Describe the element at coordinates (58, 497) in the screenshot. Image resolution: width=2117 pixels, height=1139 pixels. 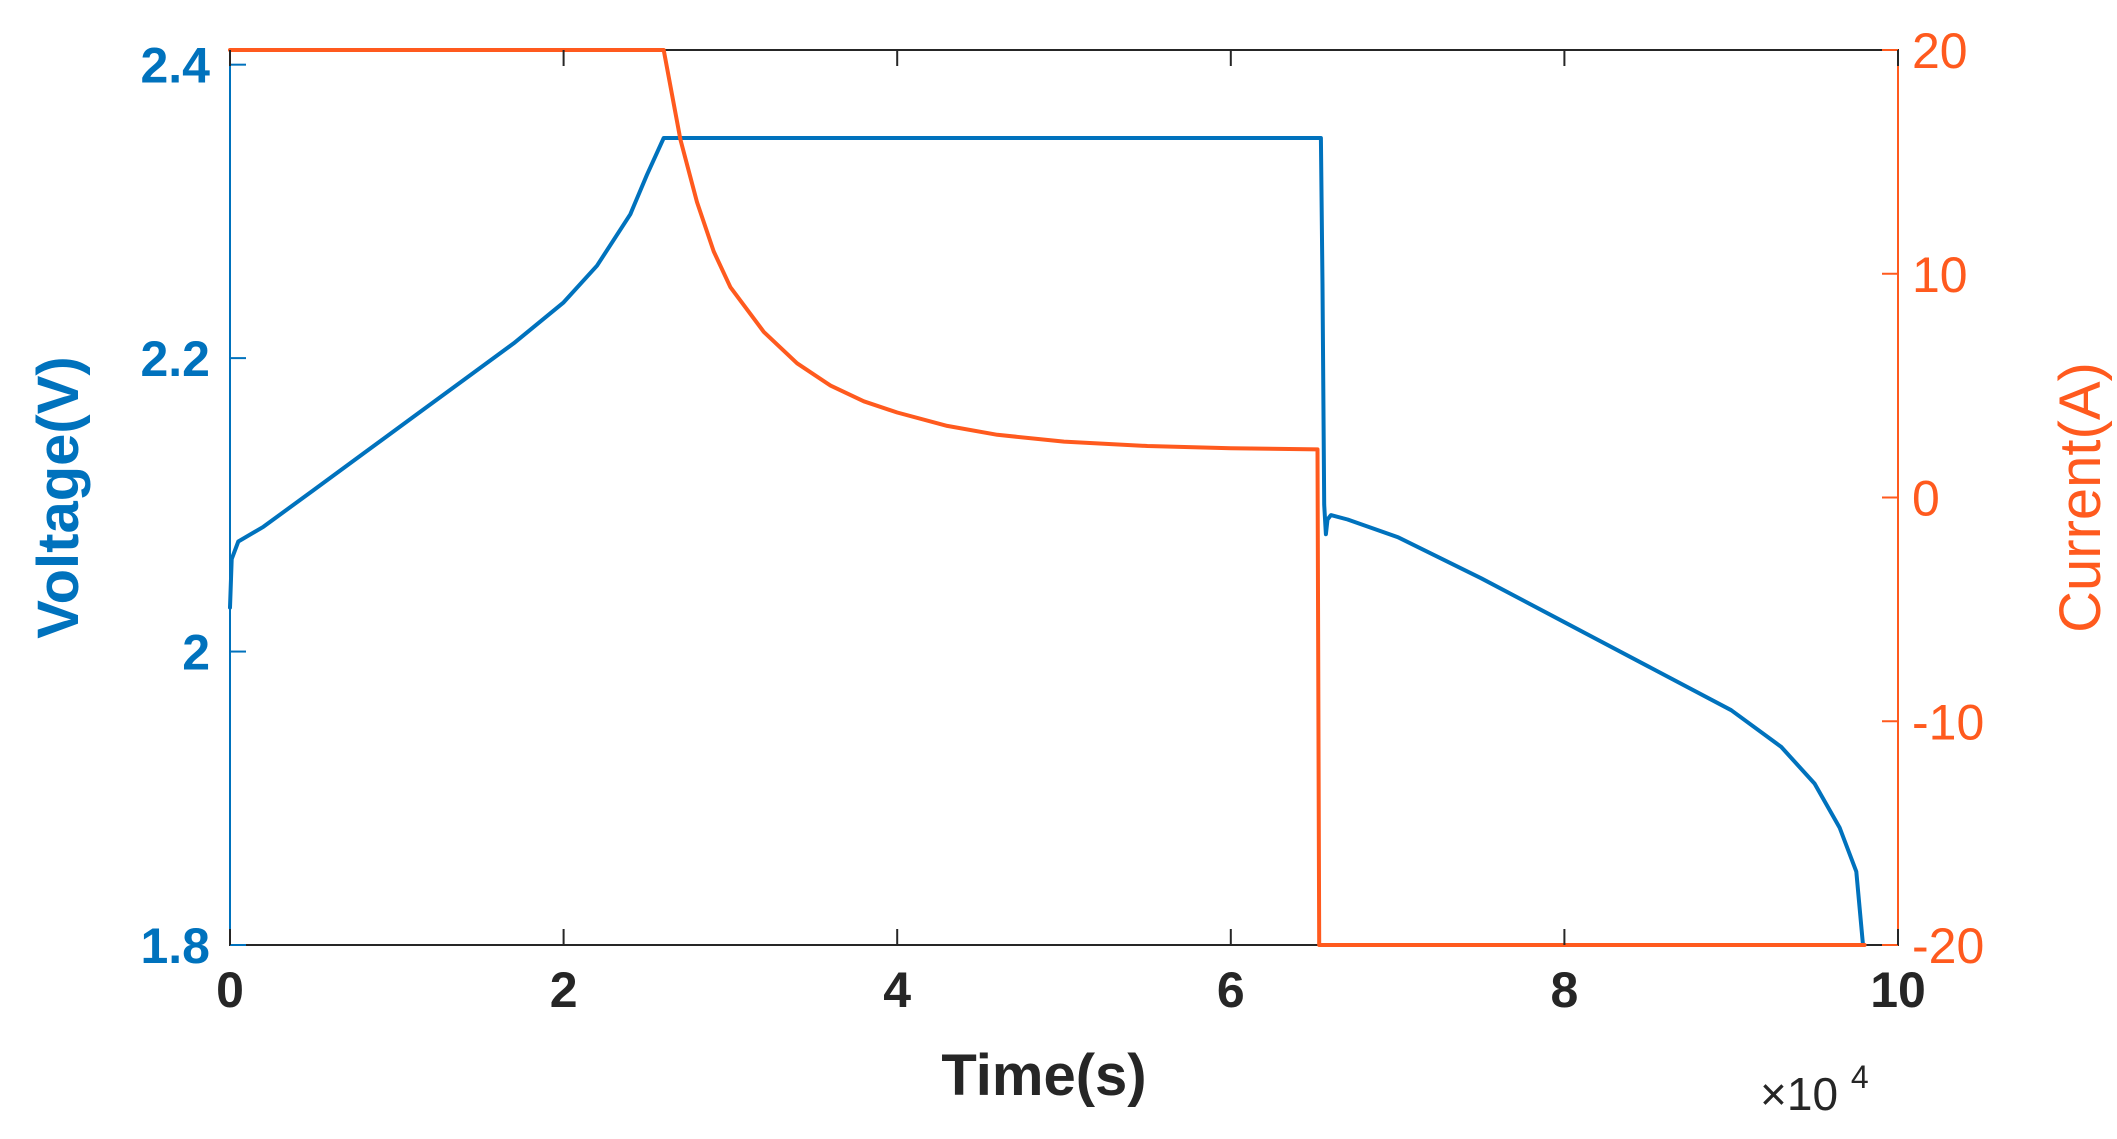
I see `left-y-axis-label: Voltage(V)` at that location.